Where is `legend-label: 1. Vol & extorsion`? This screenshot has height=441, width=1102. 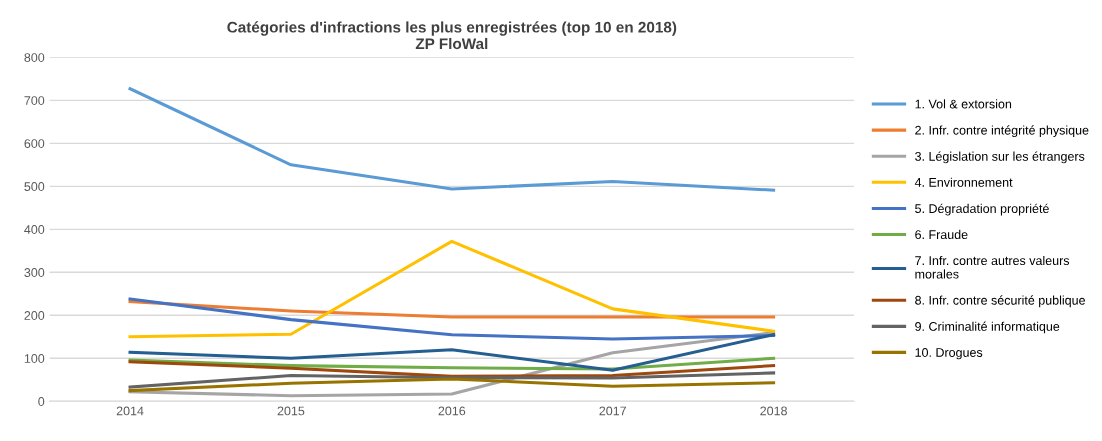
legend-label: 1. Vol & extorsion is located at coordinates (963, 104).